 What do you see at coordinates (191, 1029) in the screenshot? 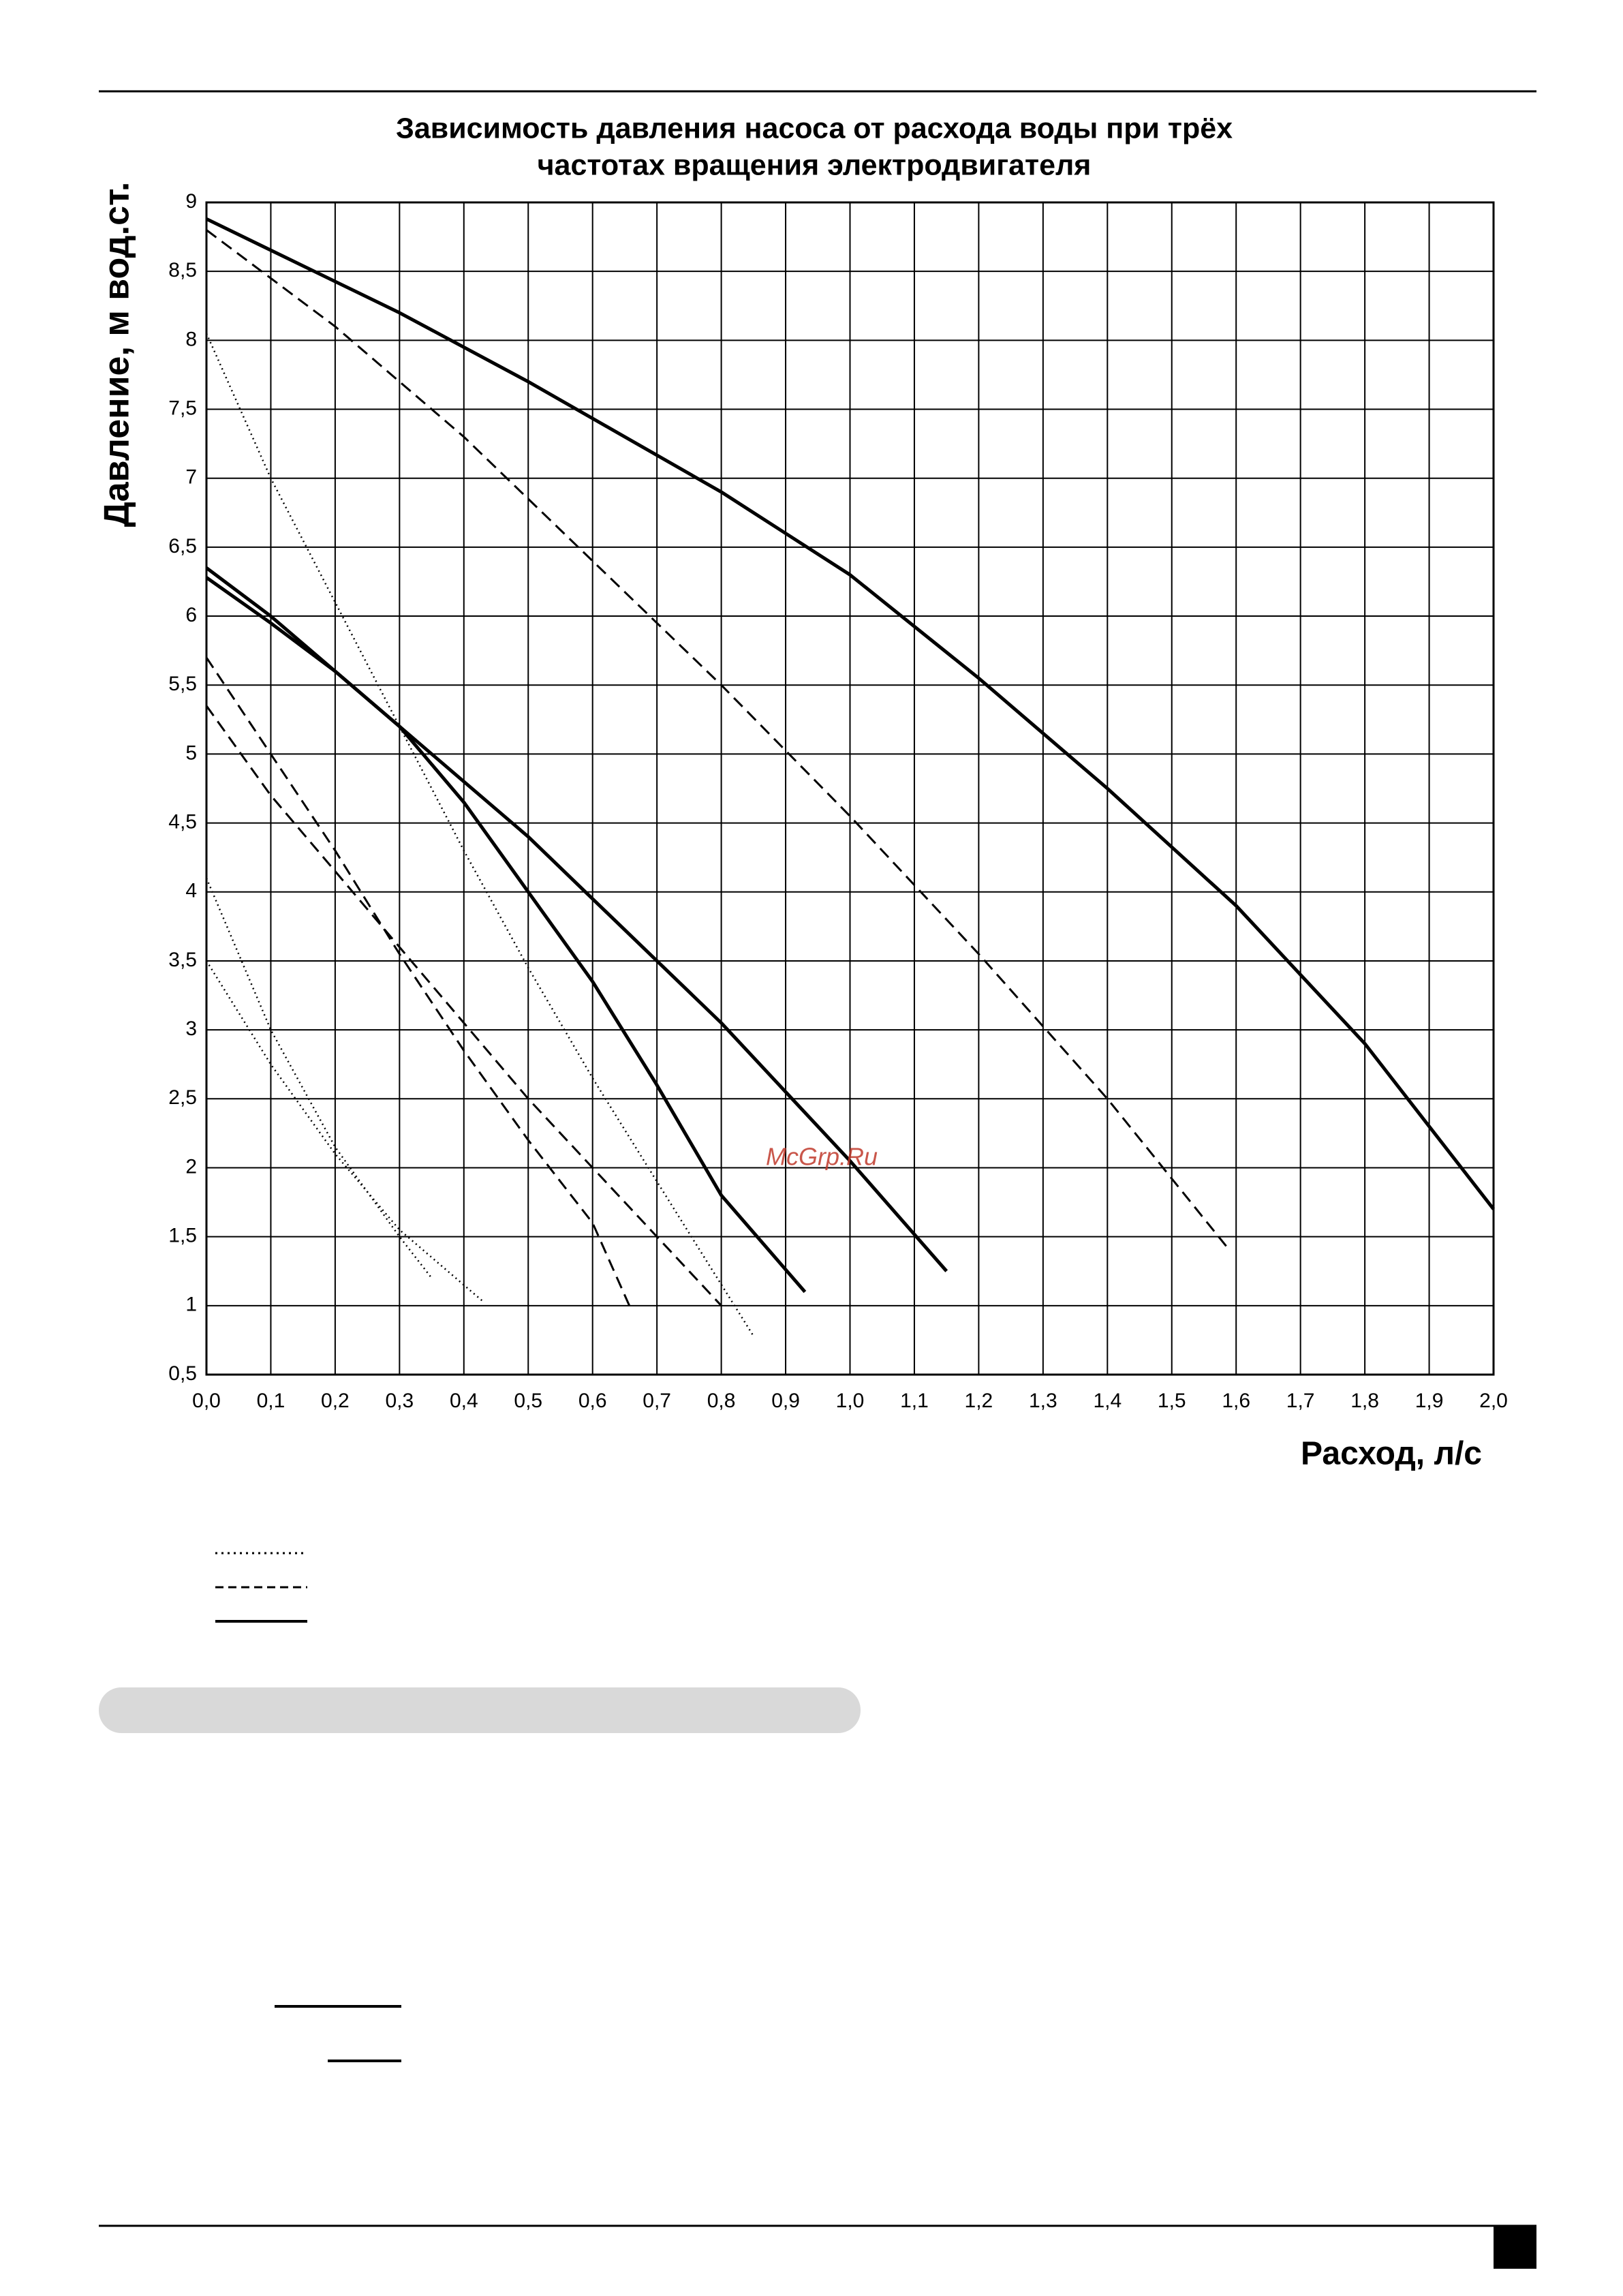
I see `y-tick-label: 3` at bounding box center [191, 1029].